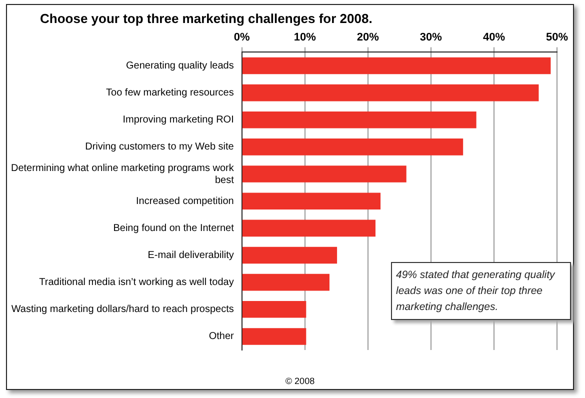 The image size is (585, 398). What do you see at coordinates (368, 38) in the screenshot?
I see `x-tick-label: 20%` at bounding box center [368, 38].